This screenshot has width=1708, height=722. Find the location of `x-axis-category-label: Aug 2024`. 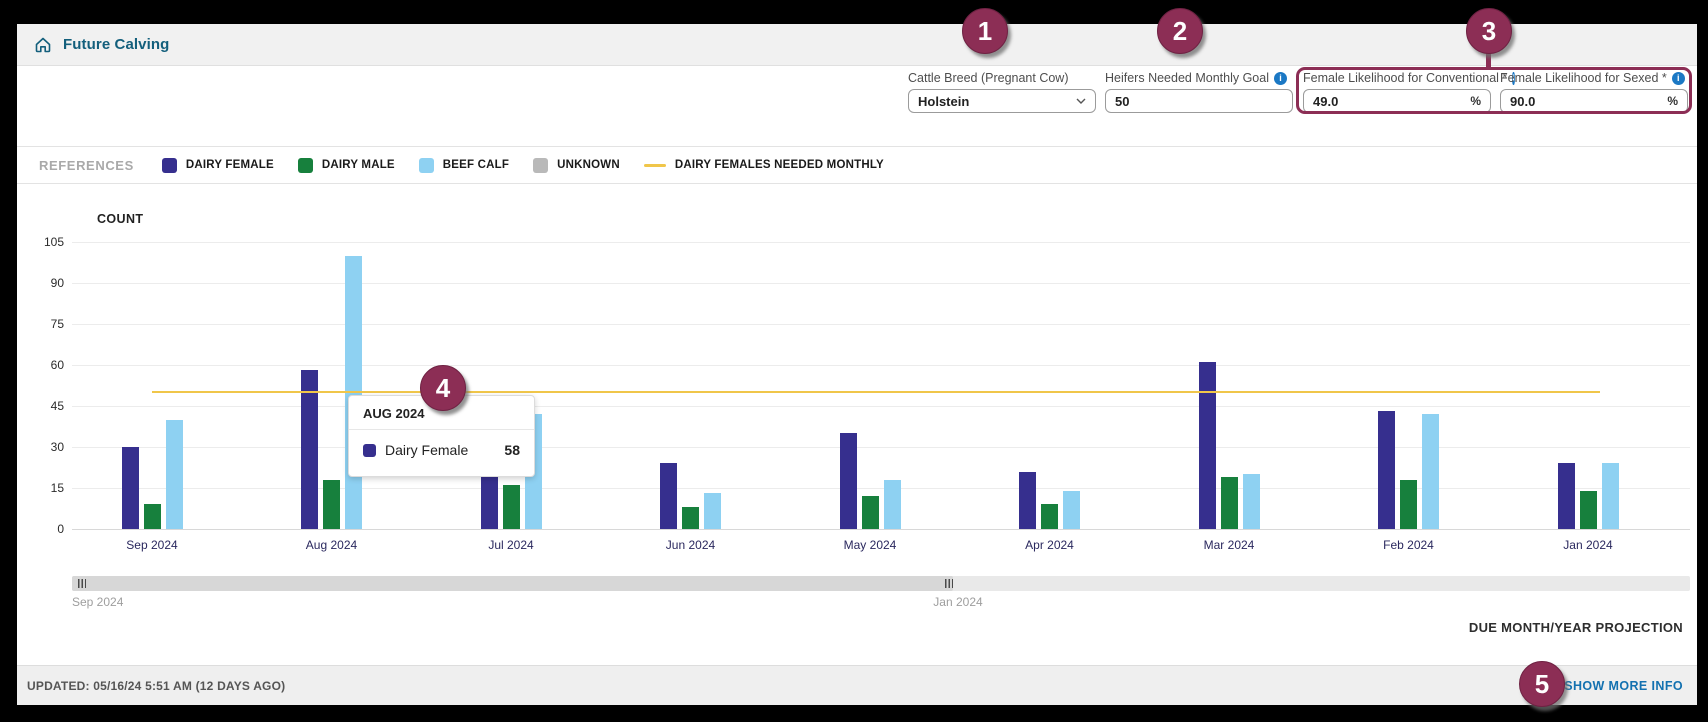

x-axis-category-label: Aug 2024 is located at coordinates (331, 545).